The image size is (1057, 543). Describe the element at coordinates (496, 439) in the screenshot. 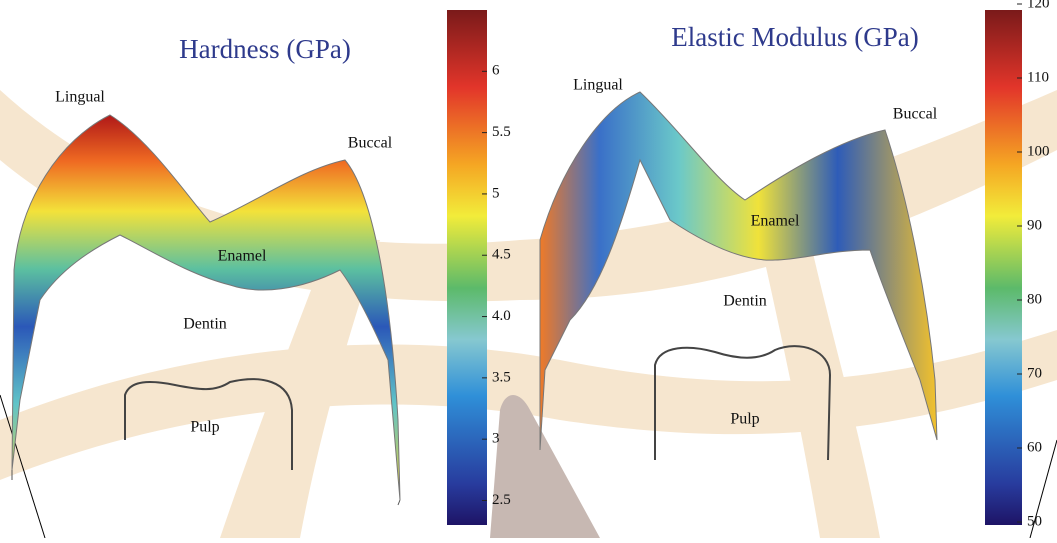

I see `tick-label: 3` at that location.